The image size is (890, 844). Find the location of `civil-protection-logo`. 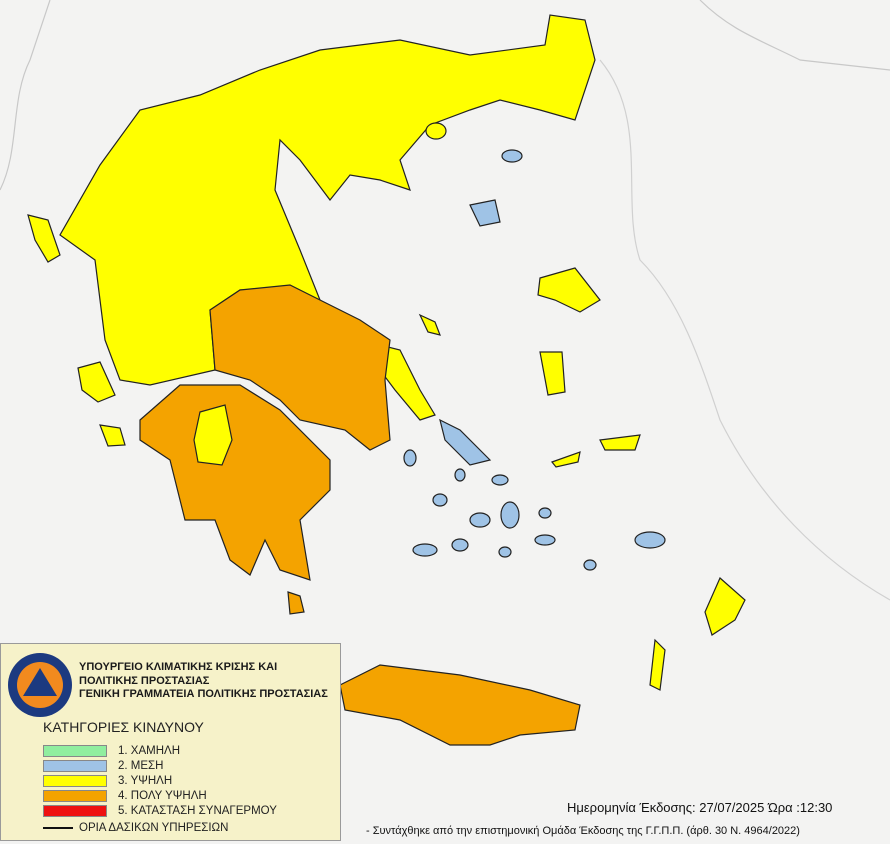

civil-protection-logo is located at coordinates (40, 685).